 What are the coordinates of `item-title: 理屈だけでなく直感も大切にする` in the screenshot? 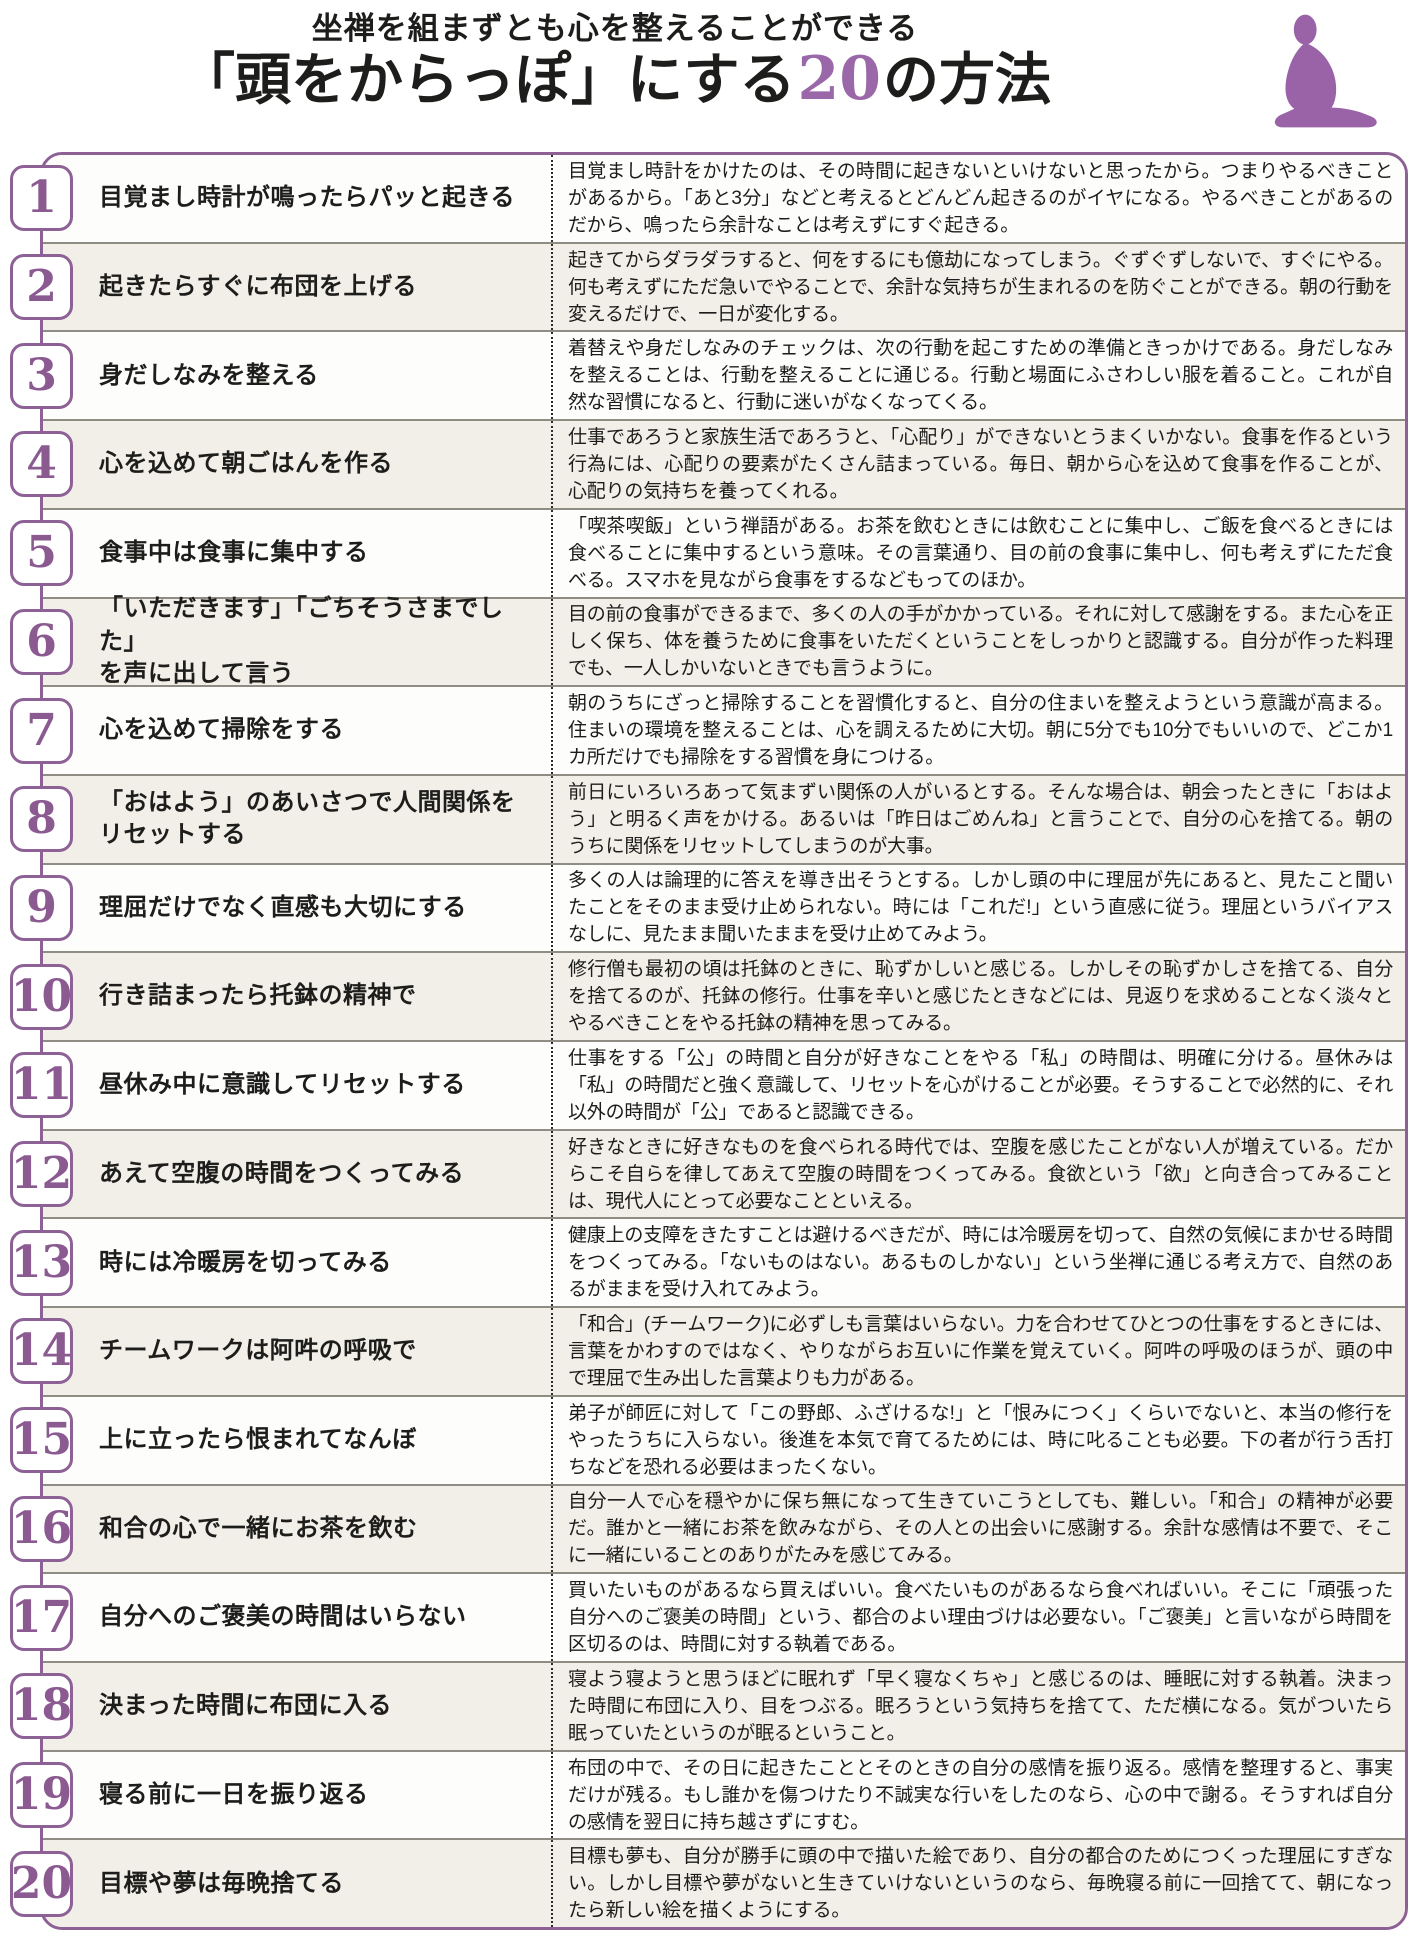 It's located at (283, 907).